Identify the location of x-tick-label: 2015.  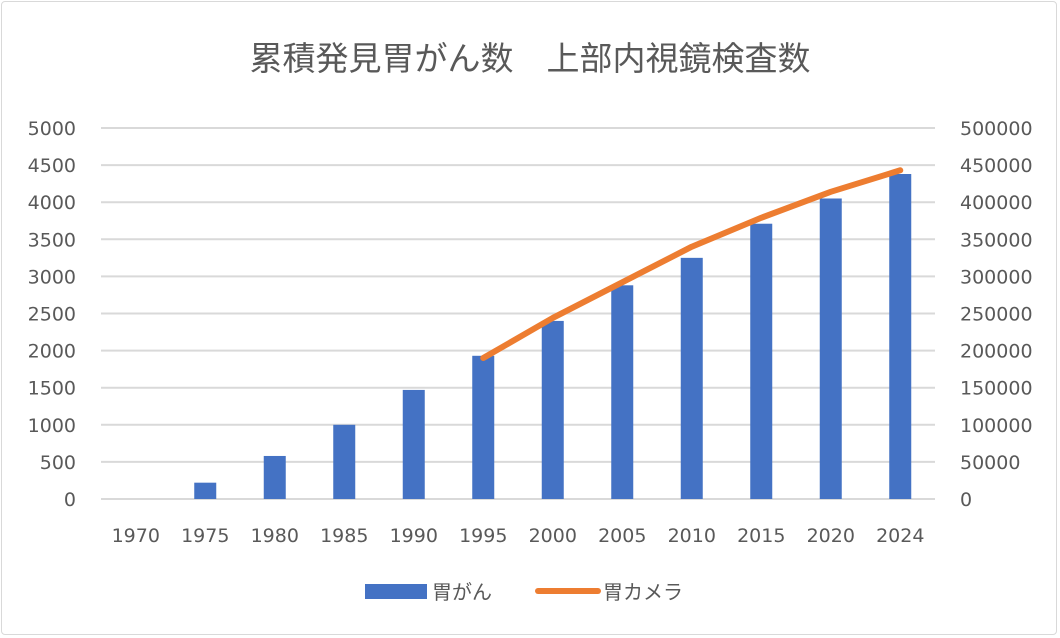
(761, 536).